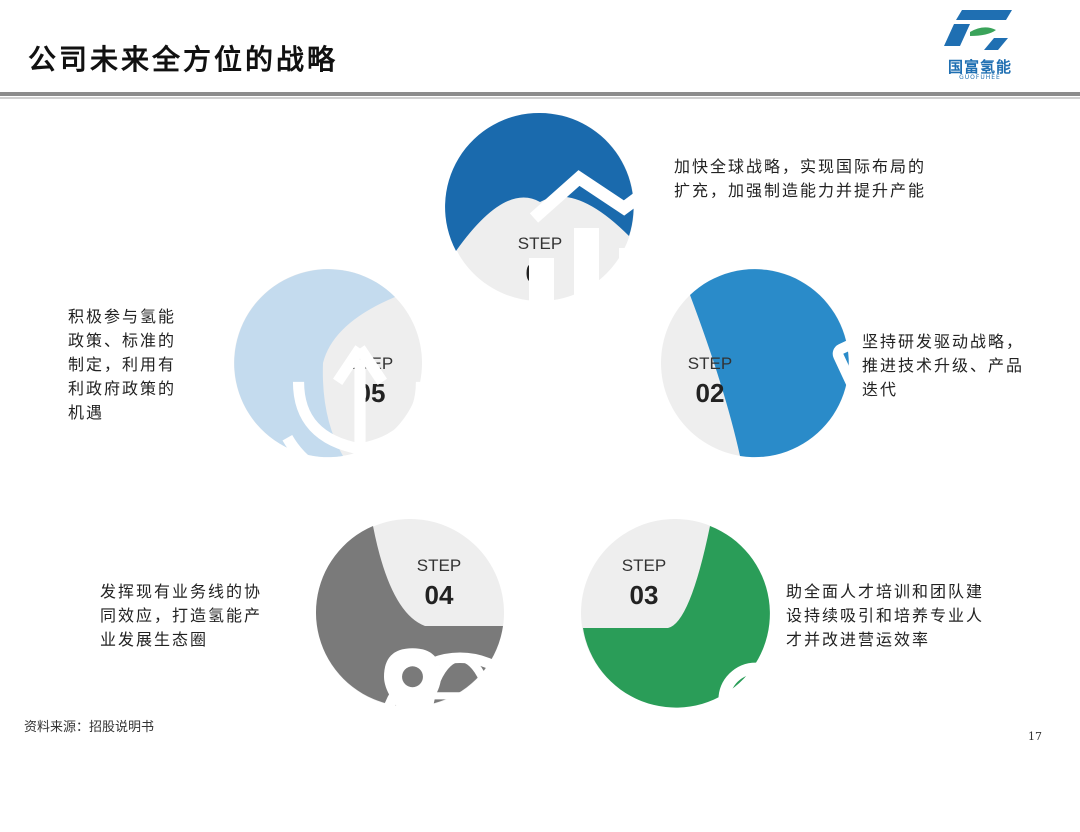 The height and width of the screenshot is (832, 1080). What do you see at coordinates (800, 178) in the screenshot?
I see `step-01-description: 加快全球战略，实现国际布局的 扩充，加强制造能力并提升产能` at bounding box center [800, 178].